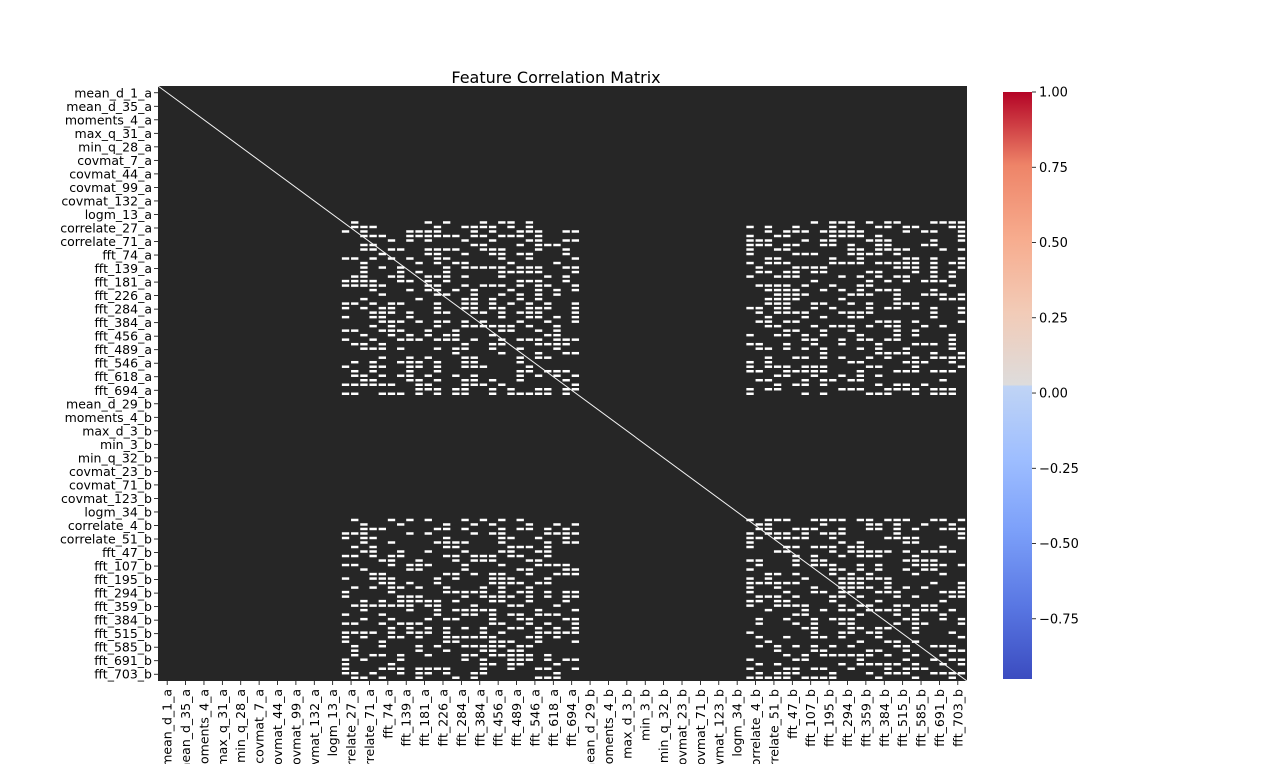  Describe the element at coordinates (106, 241) in the screenshot. I see `y-tick-label: correlate_71_a` at that location.